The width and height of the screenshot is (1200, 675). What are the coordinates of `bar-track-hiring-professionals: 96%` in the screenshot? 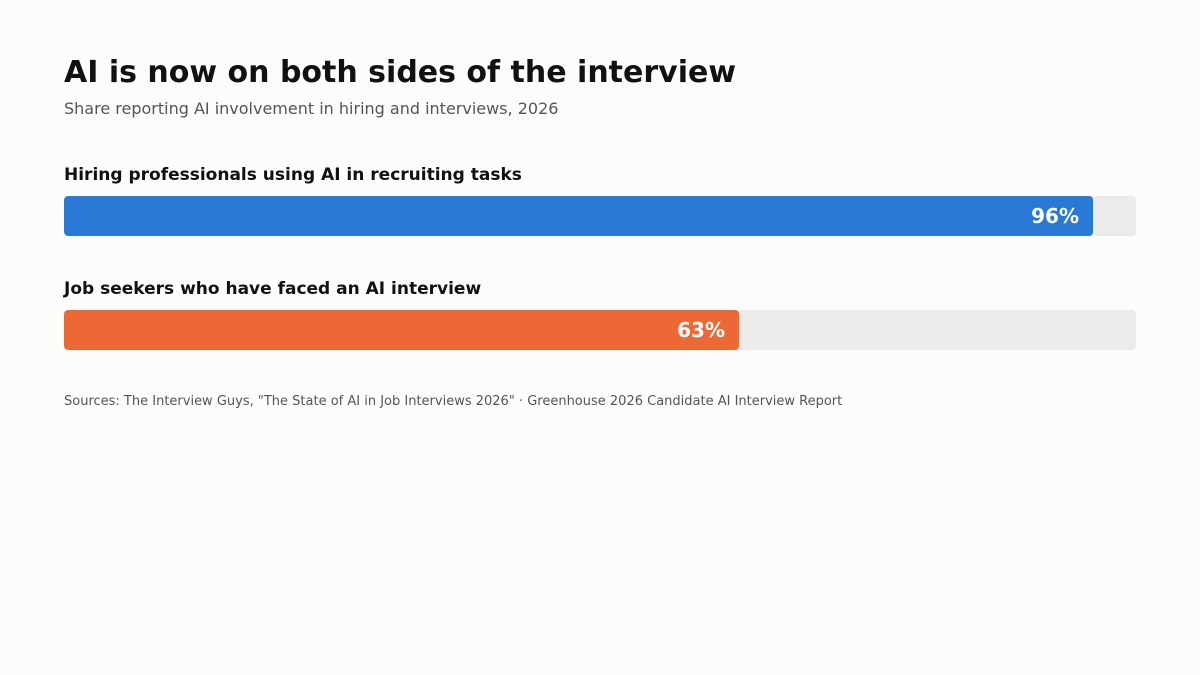 It's located at (600, 216).